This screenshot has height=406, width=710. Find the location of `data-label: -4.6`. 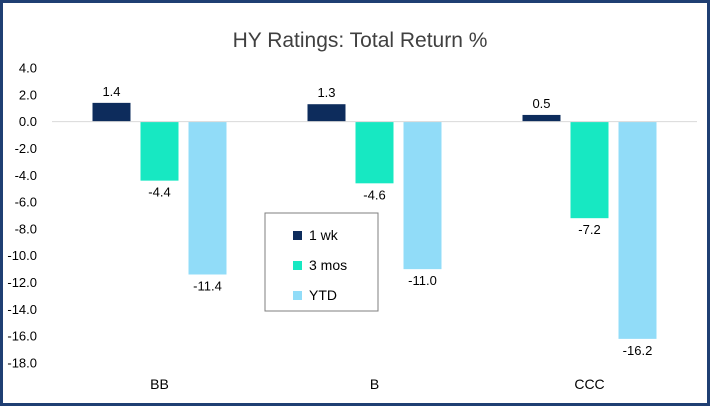

data-label: -4.6 is located at coordinates (374, 194).